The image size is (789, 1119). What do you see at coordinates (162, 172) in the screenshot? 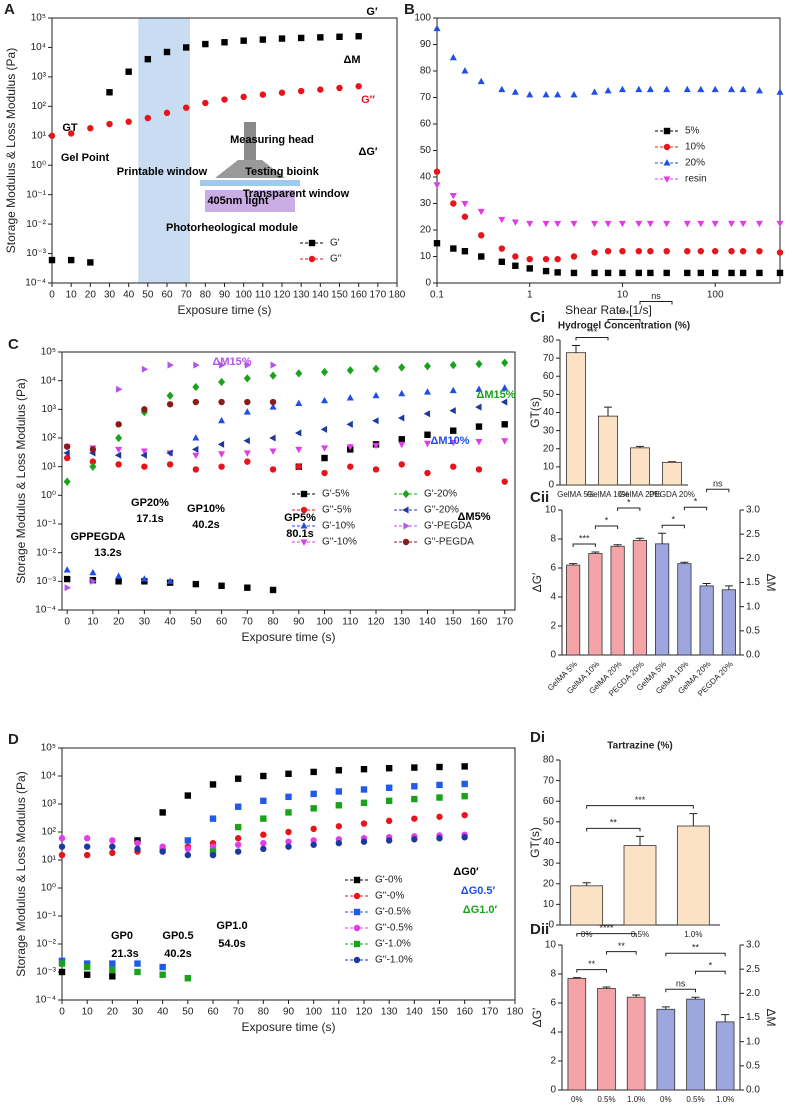
I see `annotation: Printable window` at bounding box center [162, 172].